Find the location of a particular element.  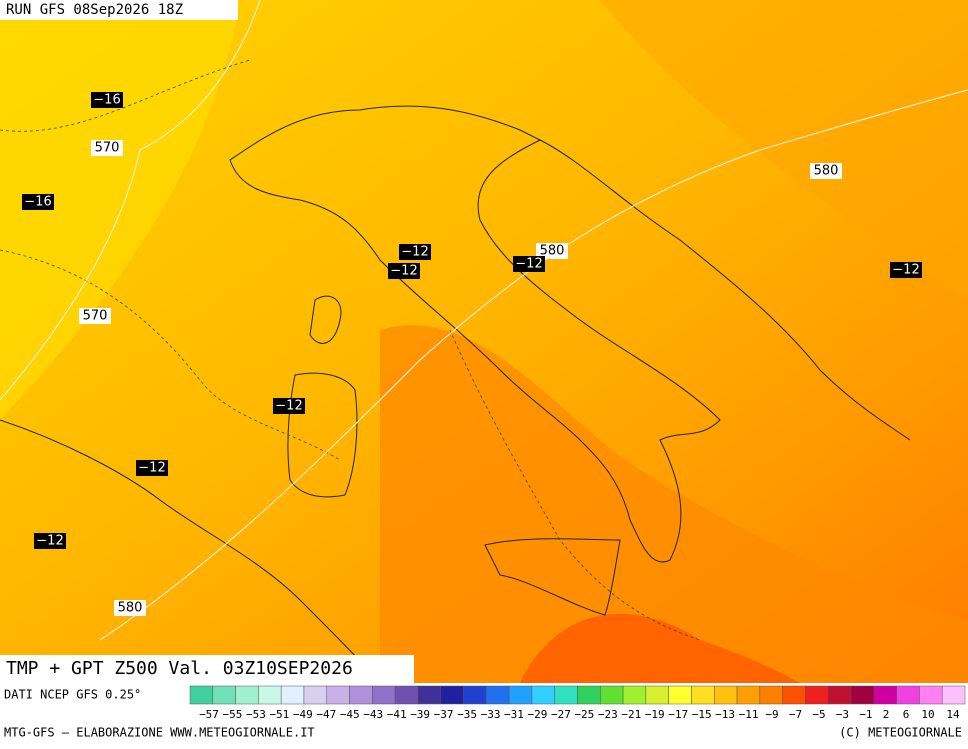

legend-label: −57 is located at coordinates (209, 714).